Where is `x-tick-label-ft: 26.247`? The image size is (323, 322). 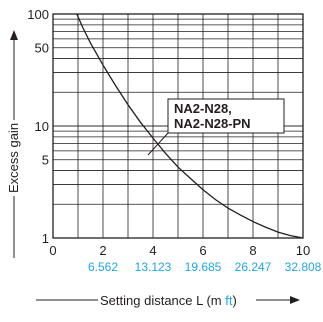 x-tick-label-ft: 26.247 is located at coordinates (253, 267).